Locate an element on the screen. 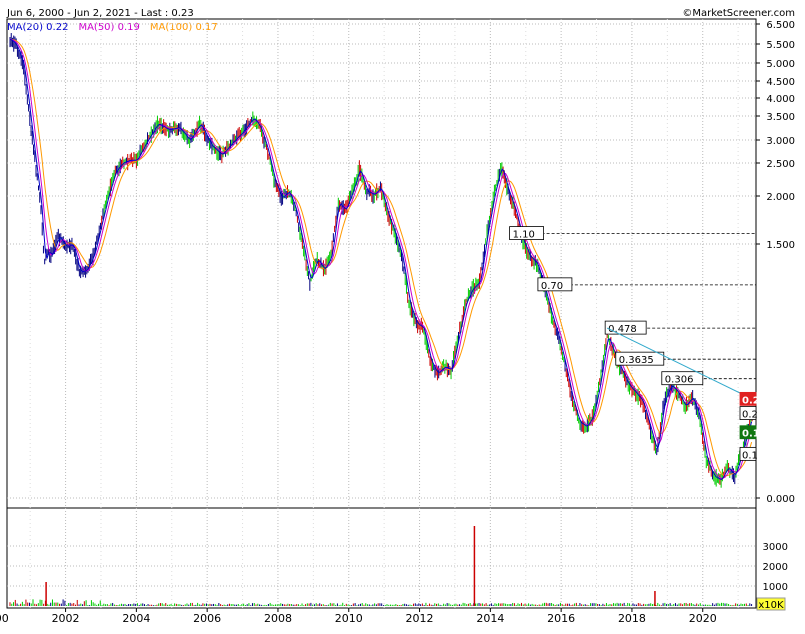  volume-unit-label: x10K is located at coordinates (771, 605).